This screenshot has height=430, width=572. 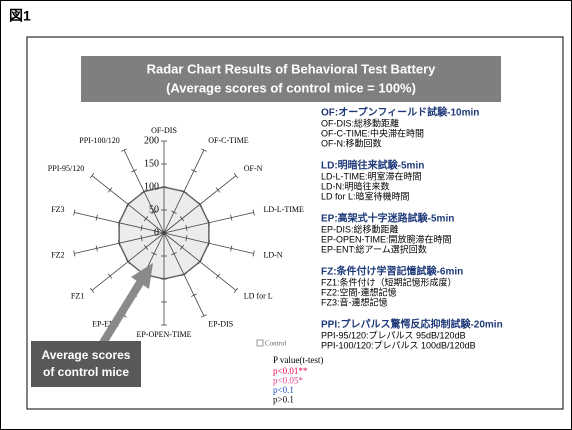 What do you see at coordinates (142, 276) in the screenshot?
I see `arrow-head` at bounding box center [142, 276].